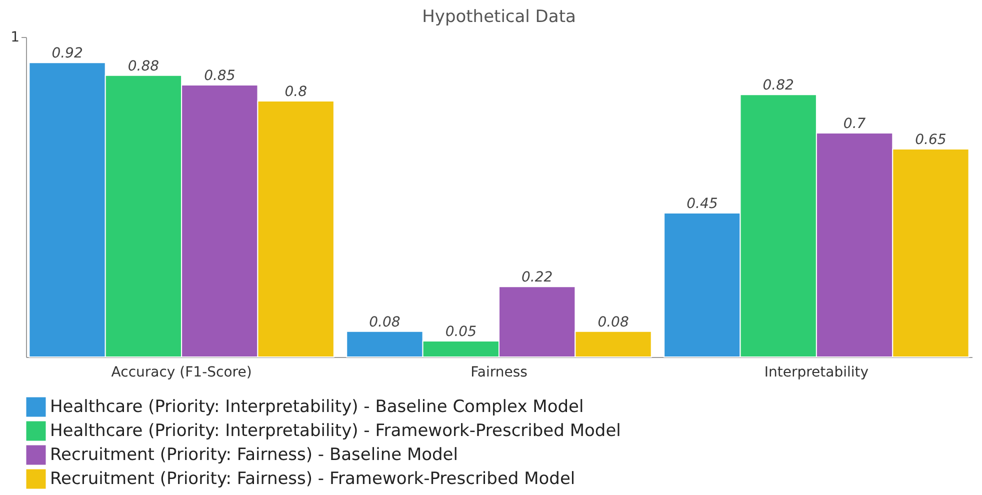 The width and height of the screenshot is (982, 495). I want to click on x-tick-label: Interpretability, so click(816, 372).